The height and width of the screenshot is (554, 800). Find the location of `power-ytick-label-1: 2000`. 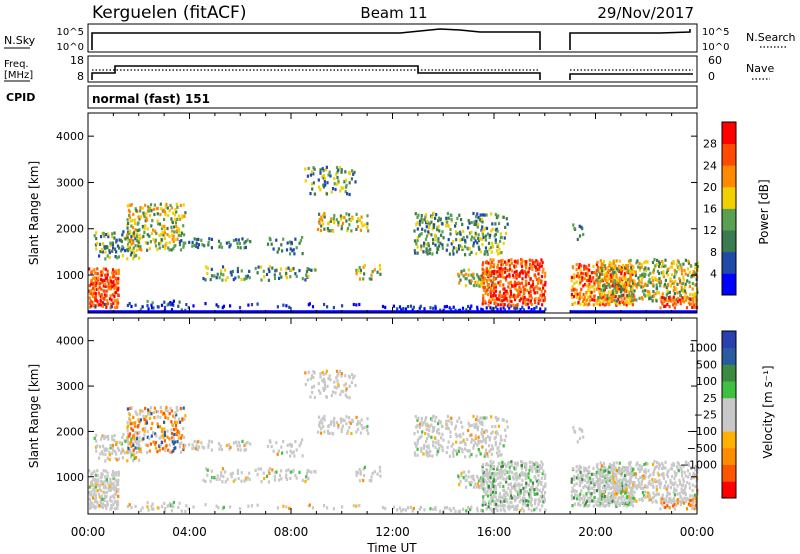

power-ytick-label-1: 2000 is located at coordinates (70, 229).